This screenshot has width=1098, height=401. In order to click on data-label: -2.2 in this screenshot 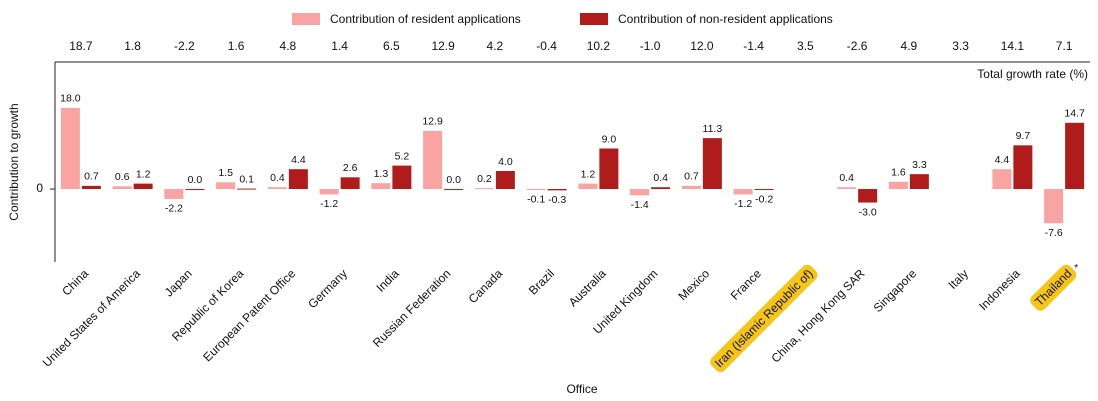, I will do `click(174, 209)`.